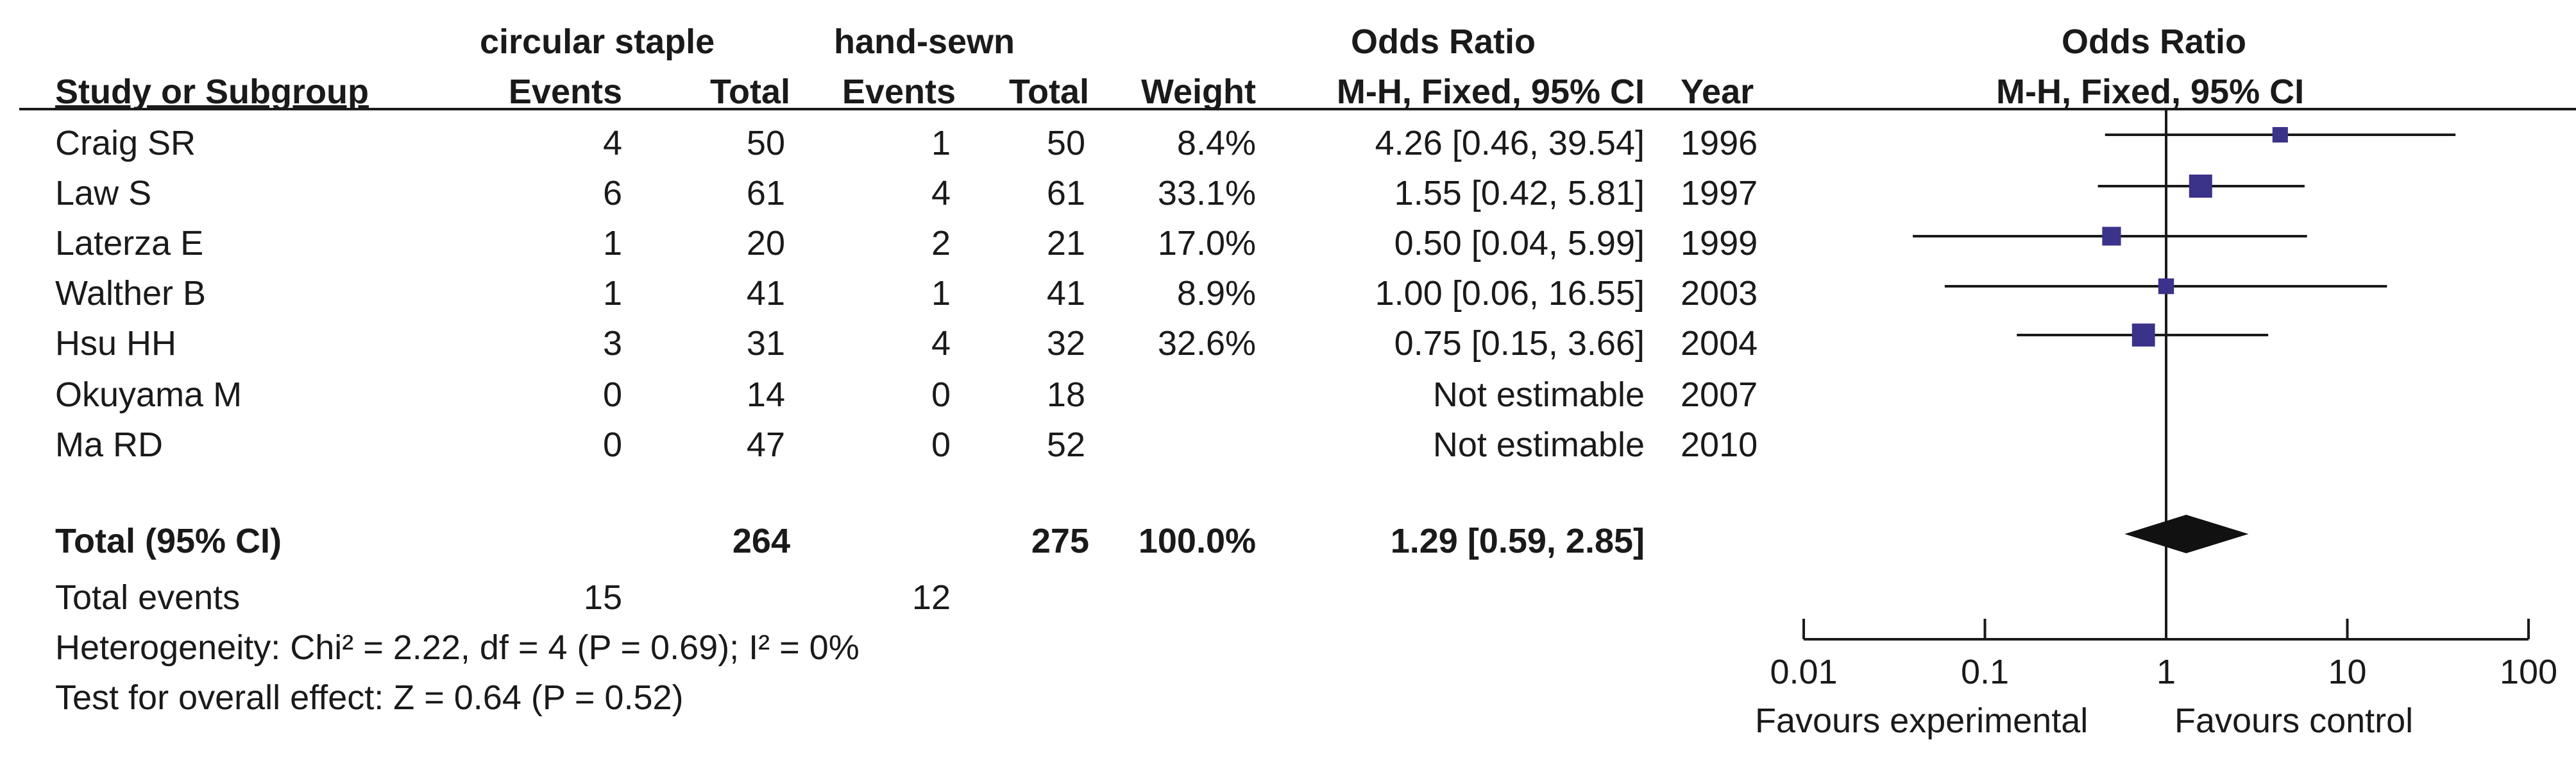  I want to click on study-name: Walther B, so click(131, 293).